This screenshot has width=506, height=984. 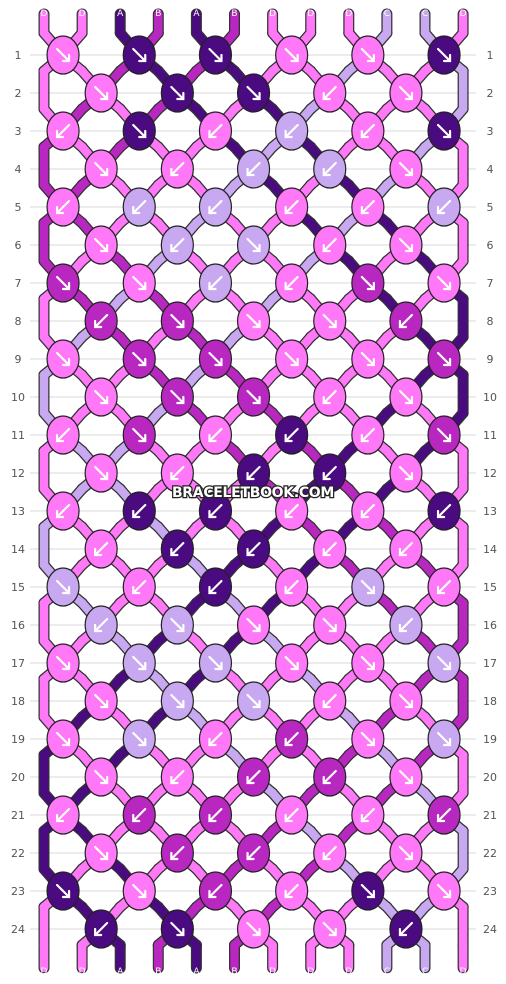 What do you see at coordinates (18, 359) in the screenshot?
I see `row-label-left: 9` at bounding box center [18, 359].